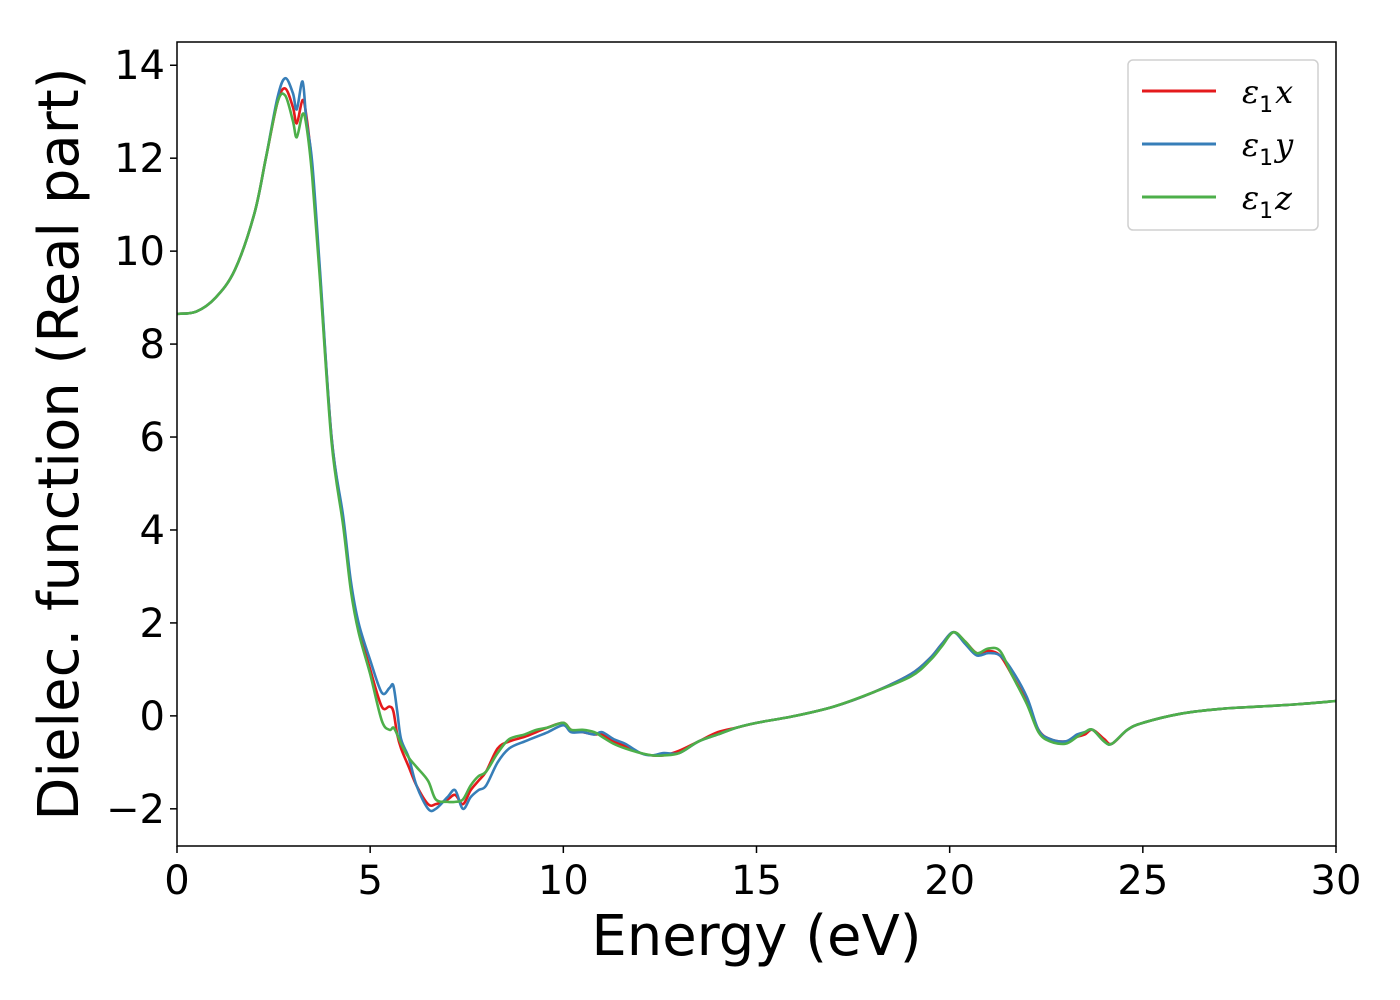  Describe the element at coordinates (1142, 881) in the screenshot. I see `x-tick-label: 25` at that location.